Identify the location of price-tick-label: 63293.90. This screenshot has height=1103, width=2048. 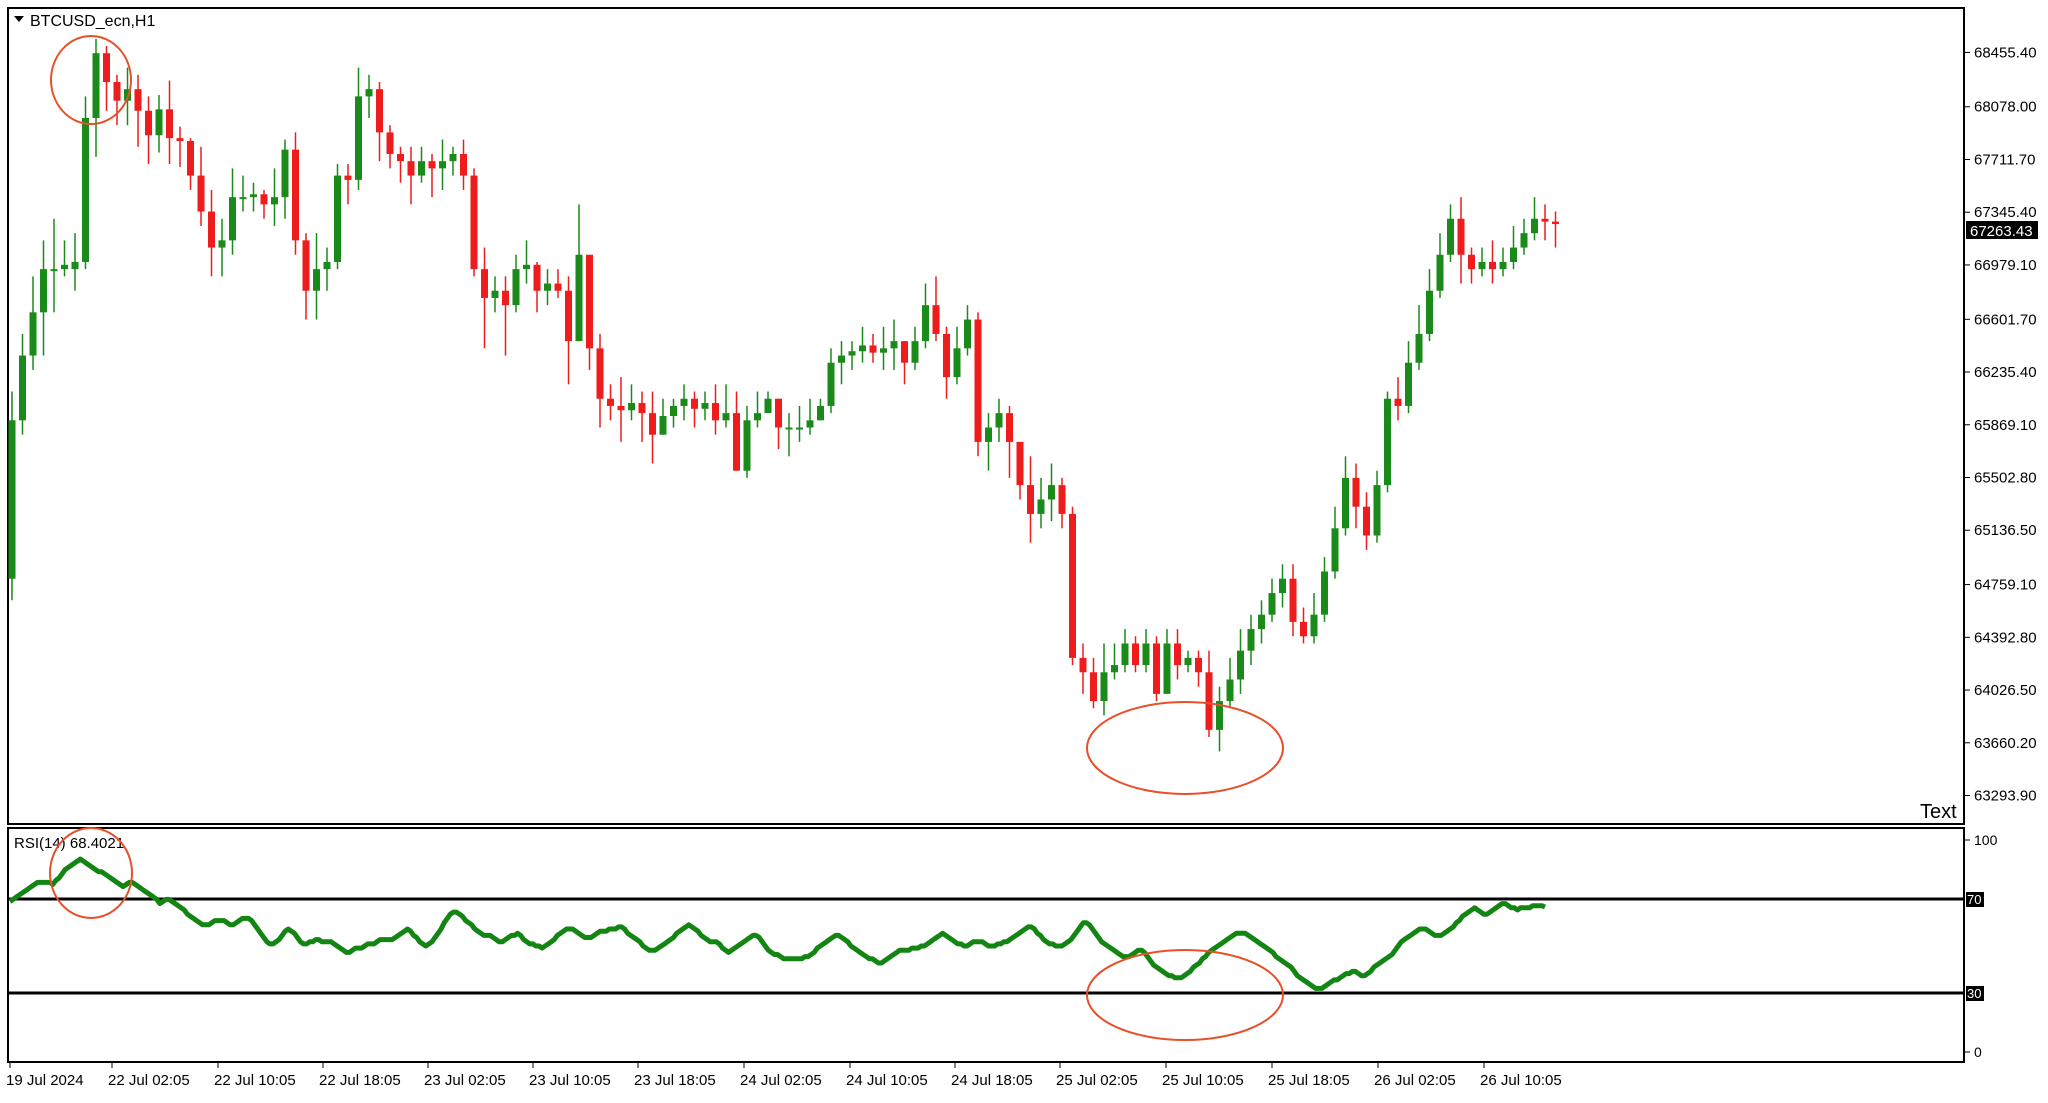
(2005, 796).